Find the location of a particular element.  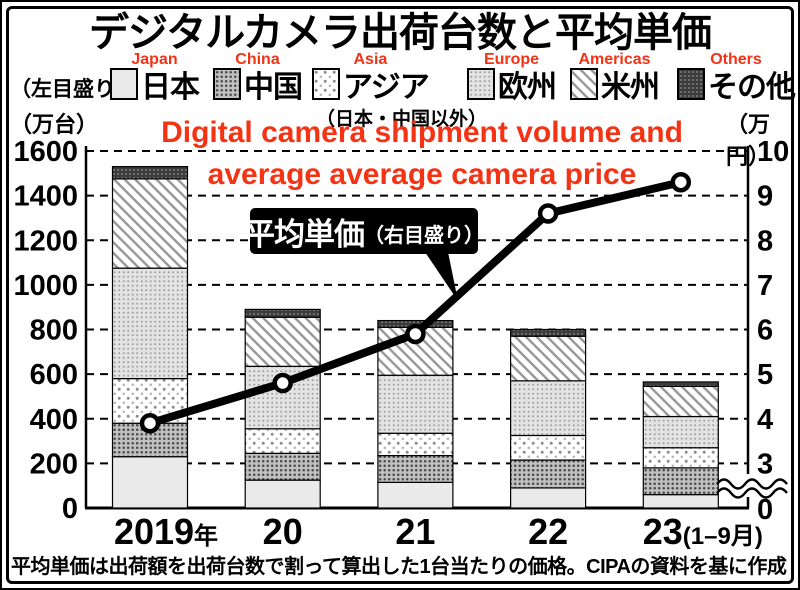

callout-tail is located at coordinates (441, 276).